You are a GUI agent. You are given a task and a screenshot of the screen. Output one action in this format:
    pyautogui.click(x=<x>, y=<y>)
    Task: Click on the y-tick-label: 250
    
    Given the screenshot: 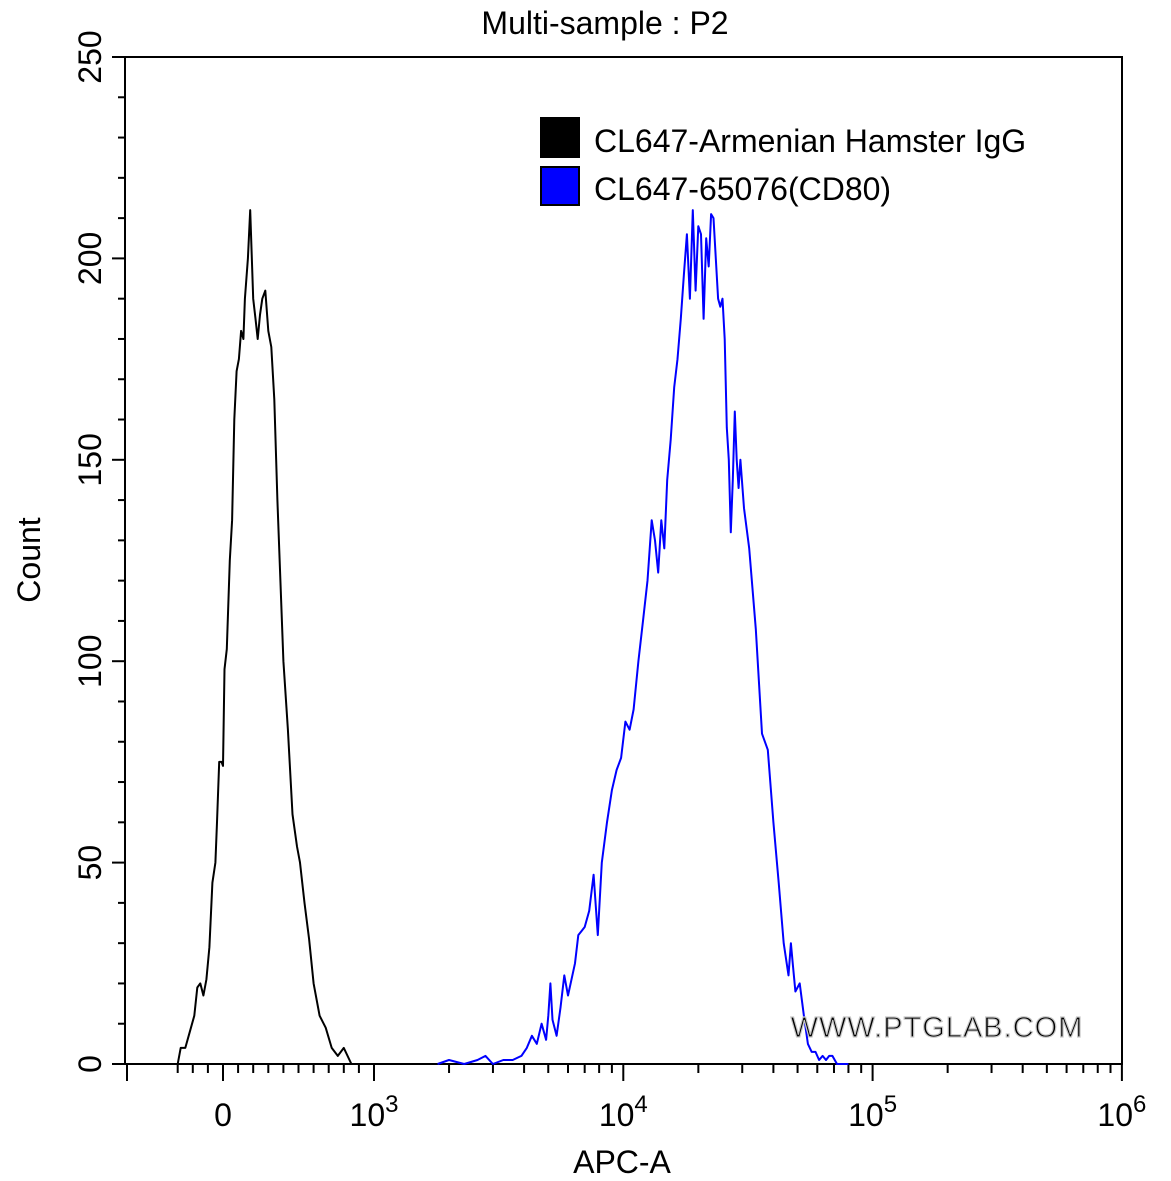 What is the action you would take?
    pyautogui.click(x=90, y=56)
    